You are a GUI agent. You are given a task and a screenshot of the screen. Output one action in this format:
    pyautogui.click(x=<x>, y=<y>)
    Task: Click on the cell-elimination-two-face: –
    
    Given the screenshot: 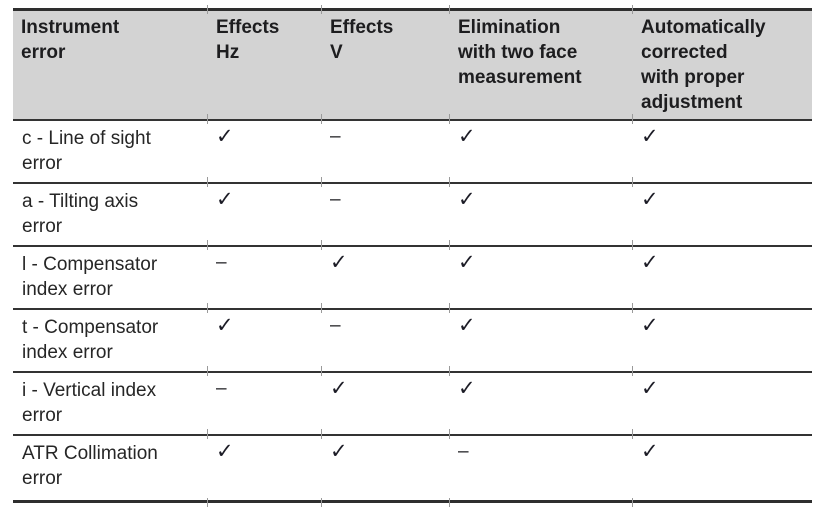 What is the action you would take?
    pyautogui.click(x=541, y=468)
    